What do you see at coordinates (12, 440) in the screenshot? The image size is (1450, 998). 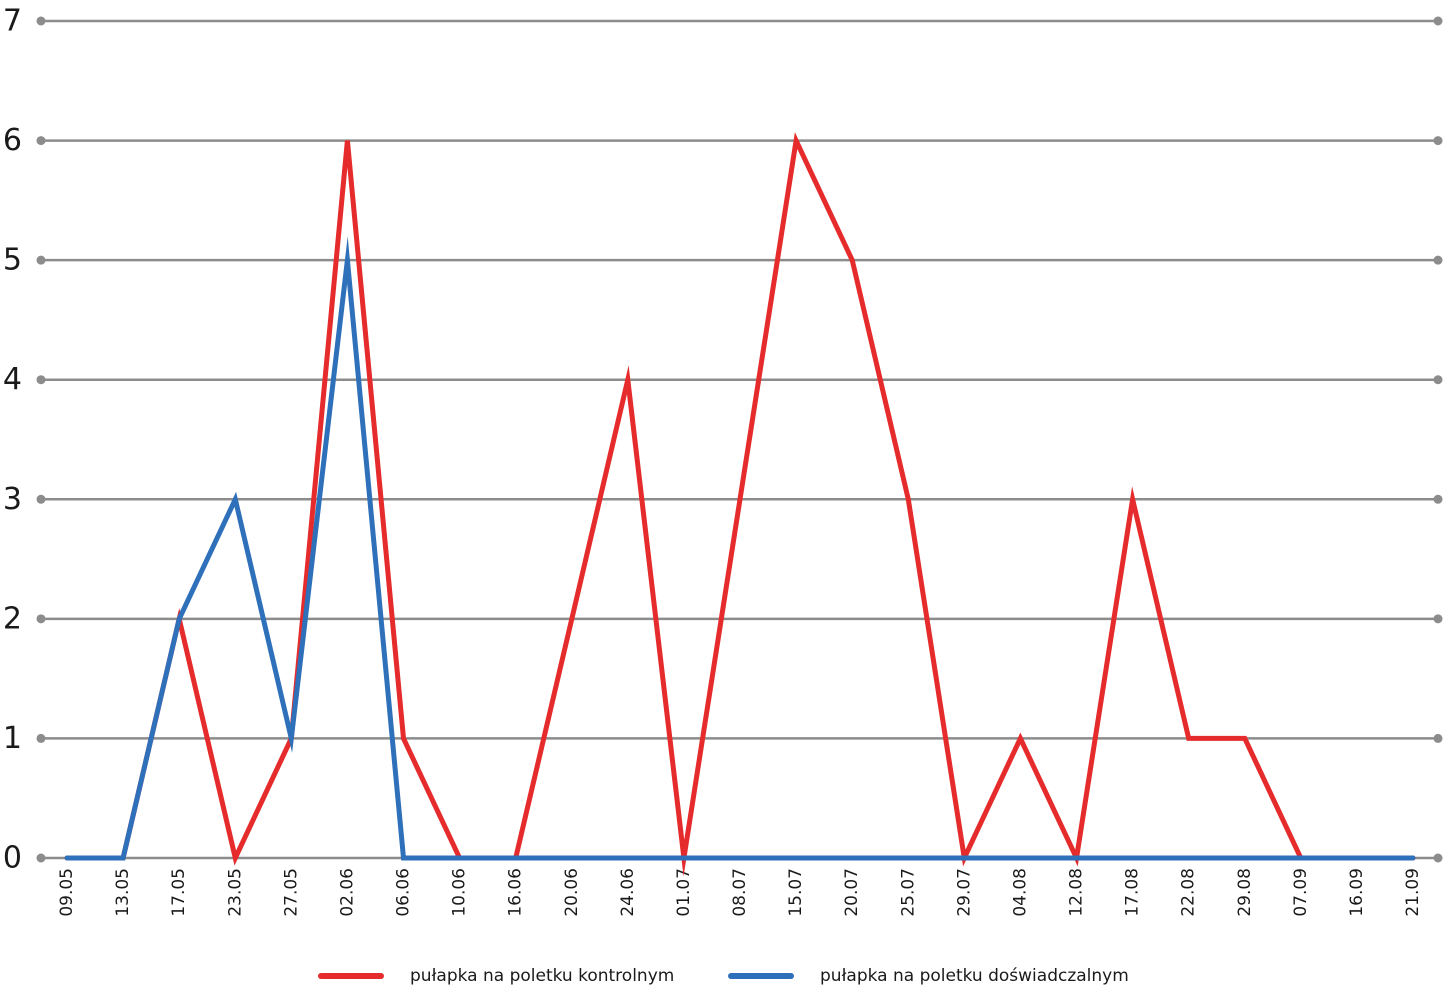 I see `y-axis-ticks: 0 1 2 3 4 5 6 7` at bounding box center [12, 440].